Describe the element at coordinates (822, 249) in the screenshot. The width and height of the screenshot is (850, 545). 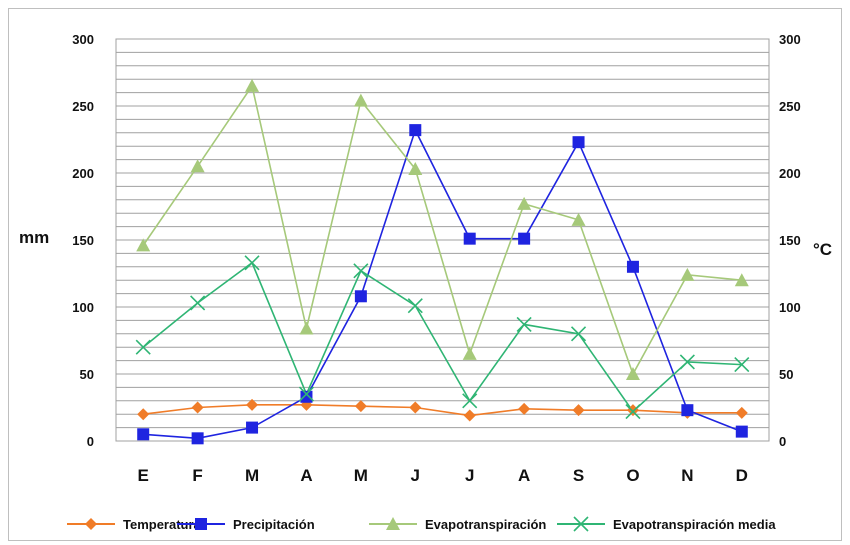
I see `y-axis-right-label: °C` at that location.